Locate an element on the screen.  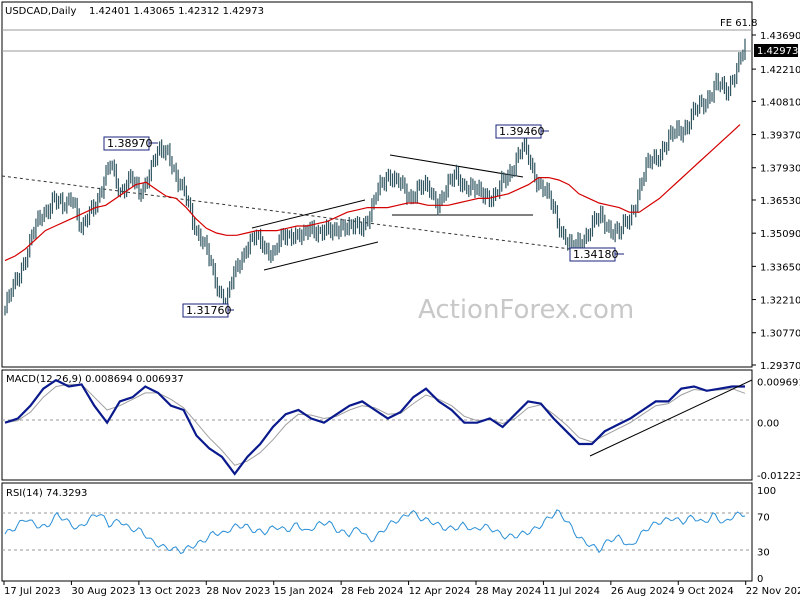
price-tick-label: 1.30770 is located at coordinates (780, 334).